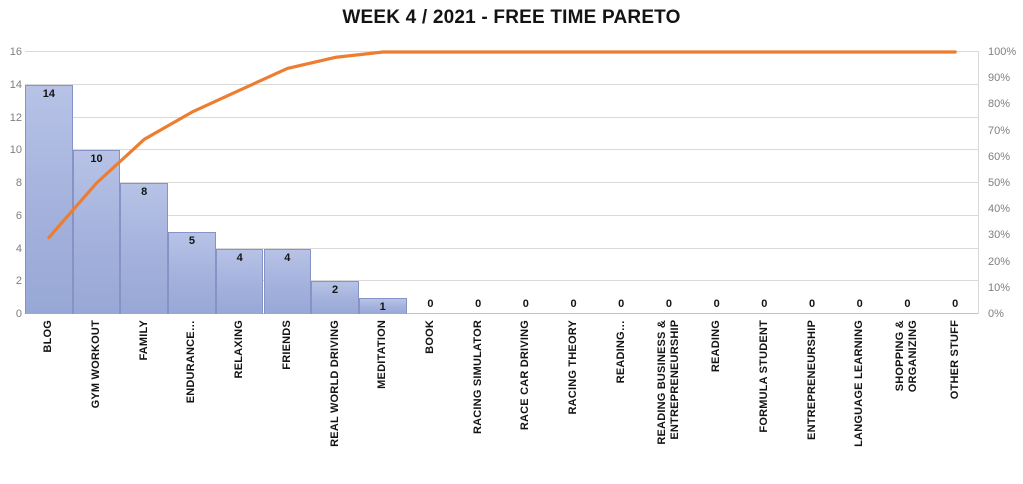 The height and width of the screenshot is (484, 1023). Describe the element at coordinates (18, 183) in the screenshot. I see `y-axis-left-tick: 8` at that location.